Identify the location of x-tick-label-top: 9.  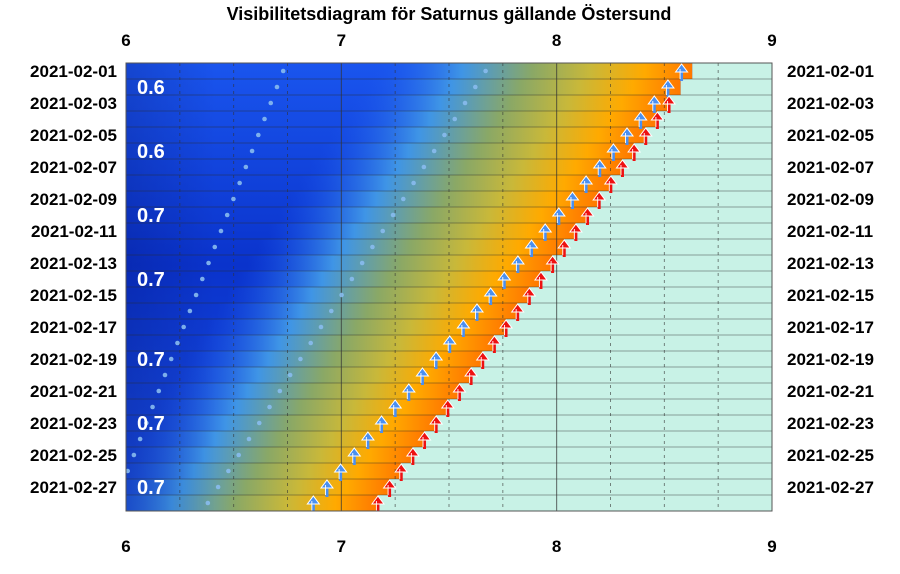
(771, 40).